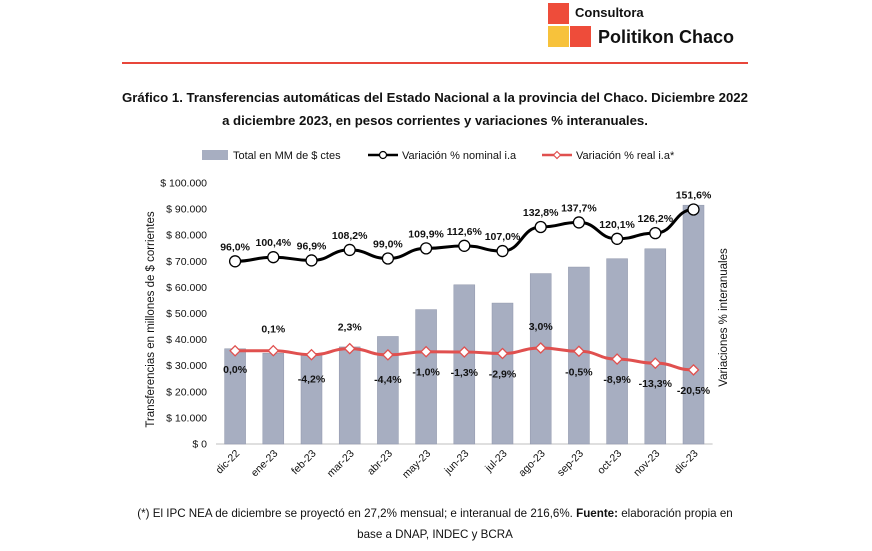  Describe the element at coordinates (655, 219) in the screenshot. I see `nominal-data-label: 126,2%` at that location.